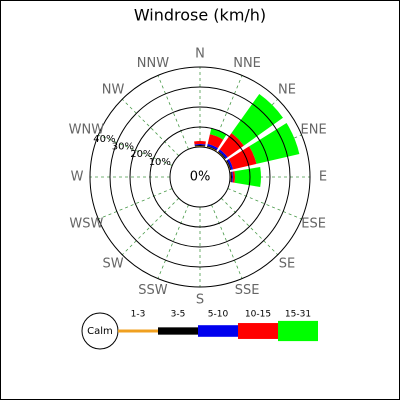  I want to click on legend-label: 1-3, so click(138, 315).